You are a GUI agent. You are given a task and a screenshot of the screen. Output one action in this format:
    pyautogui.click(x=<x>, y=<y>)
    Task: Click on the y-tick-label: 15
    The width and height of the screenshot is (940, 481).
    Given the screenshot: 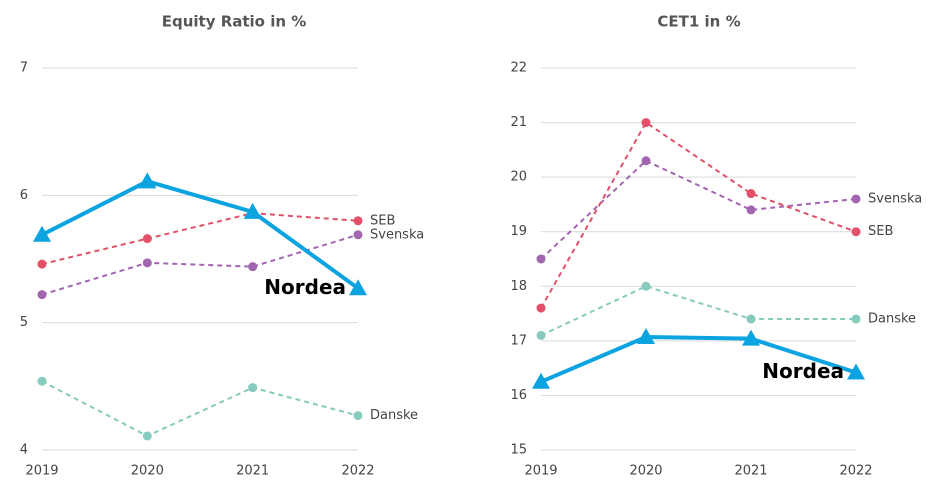 What is the action you would take?
    pyautogui.click(x=518, y=450)
    